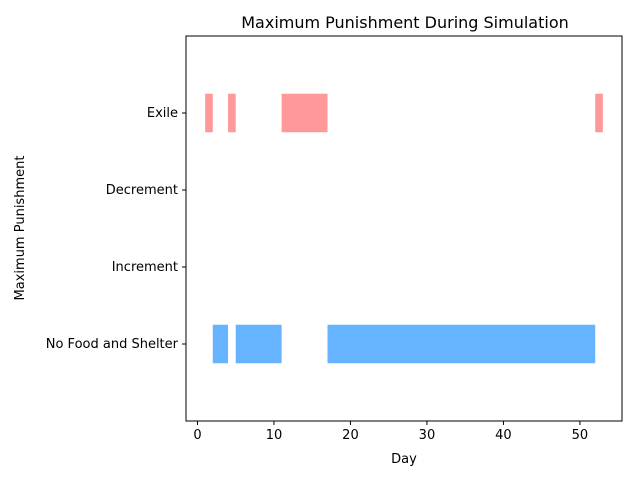 Image resolution: width=640 pixels, height=480 pixels. Describe the element at coordinates (274, 435) in the screenshot. I see `x-tick-label: 10` at that location.